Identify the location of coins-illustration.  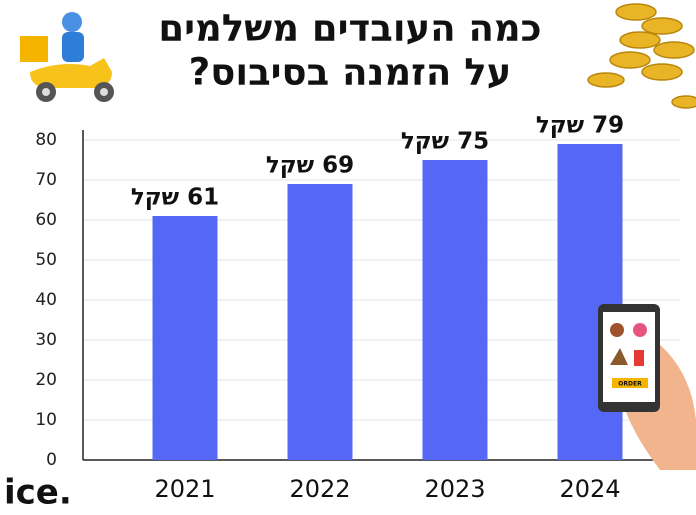
(641, 56).